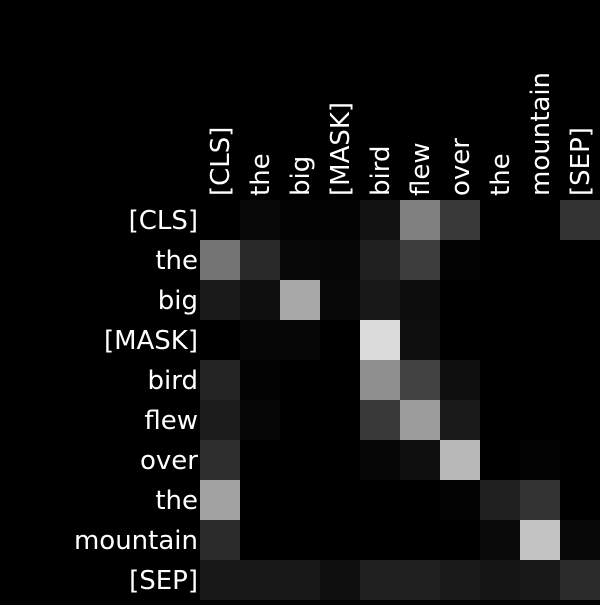 The image size is (600, 605). Describe the element at coordinates (340, 220) in the screenshot. I see `heatmap-cell-r0-c3` at that location.